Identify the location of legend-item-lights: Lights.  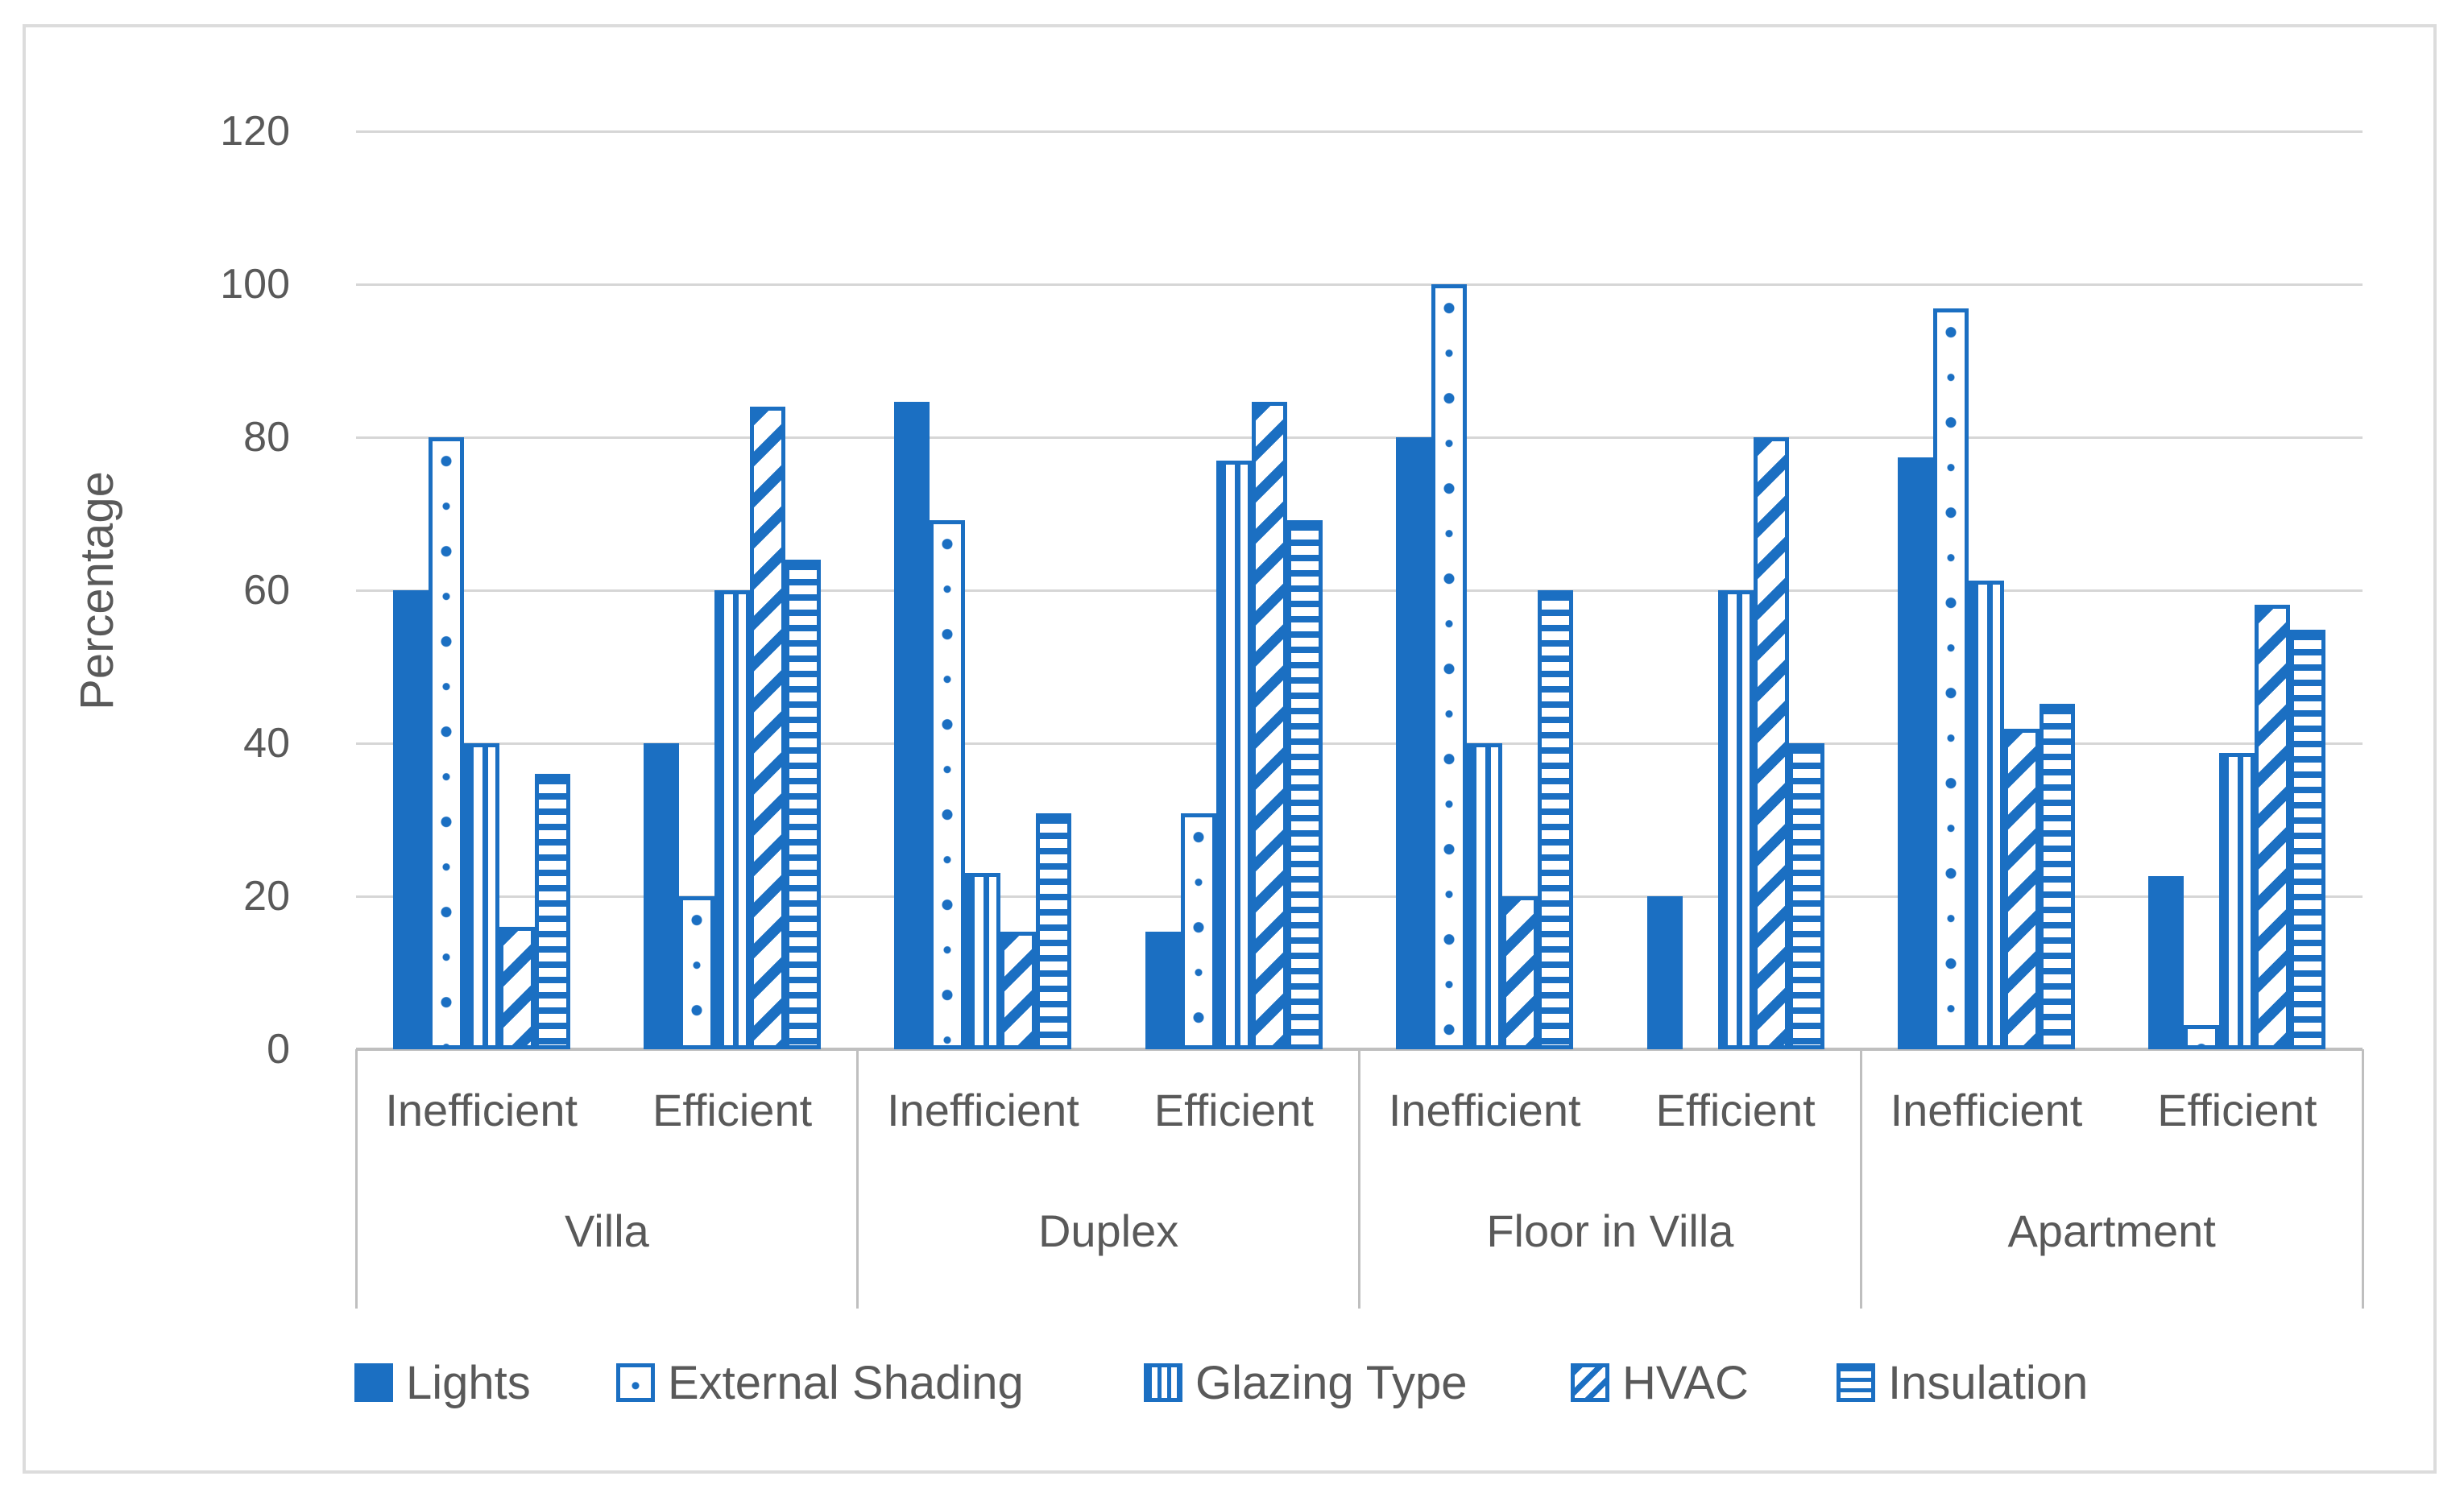
(442, 1382).